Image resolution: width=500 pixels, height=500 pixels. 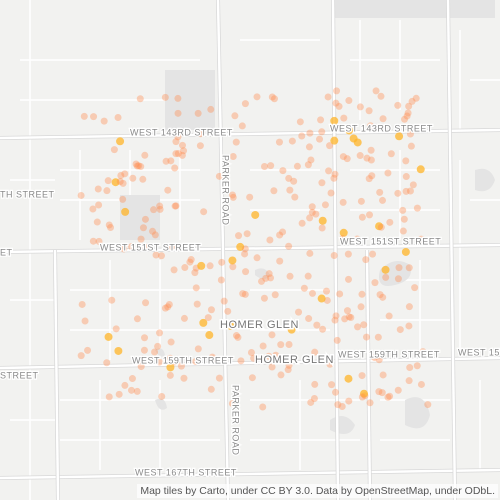 I want to click on road-label: WEST 143RD STREET, so click(x=381, y=128).